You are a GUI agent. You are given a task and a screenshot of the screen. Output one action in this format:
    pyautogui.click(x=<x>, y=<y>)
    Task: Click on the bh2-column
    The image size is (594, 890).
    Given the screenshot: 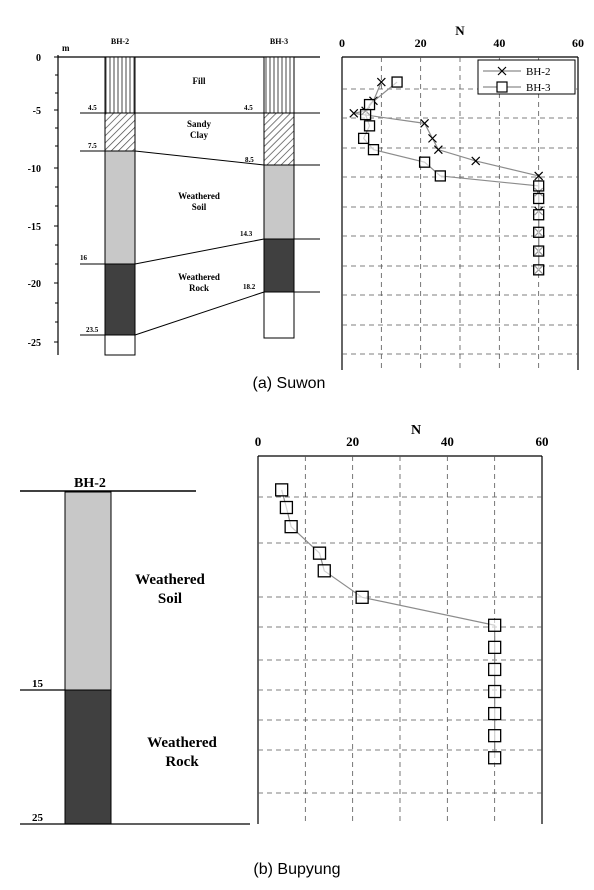 What is the action you would take?
    pyautogui.click(x=120, y=206)
    